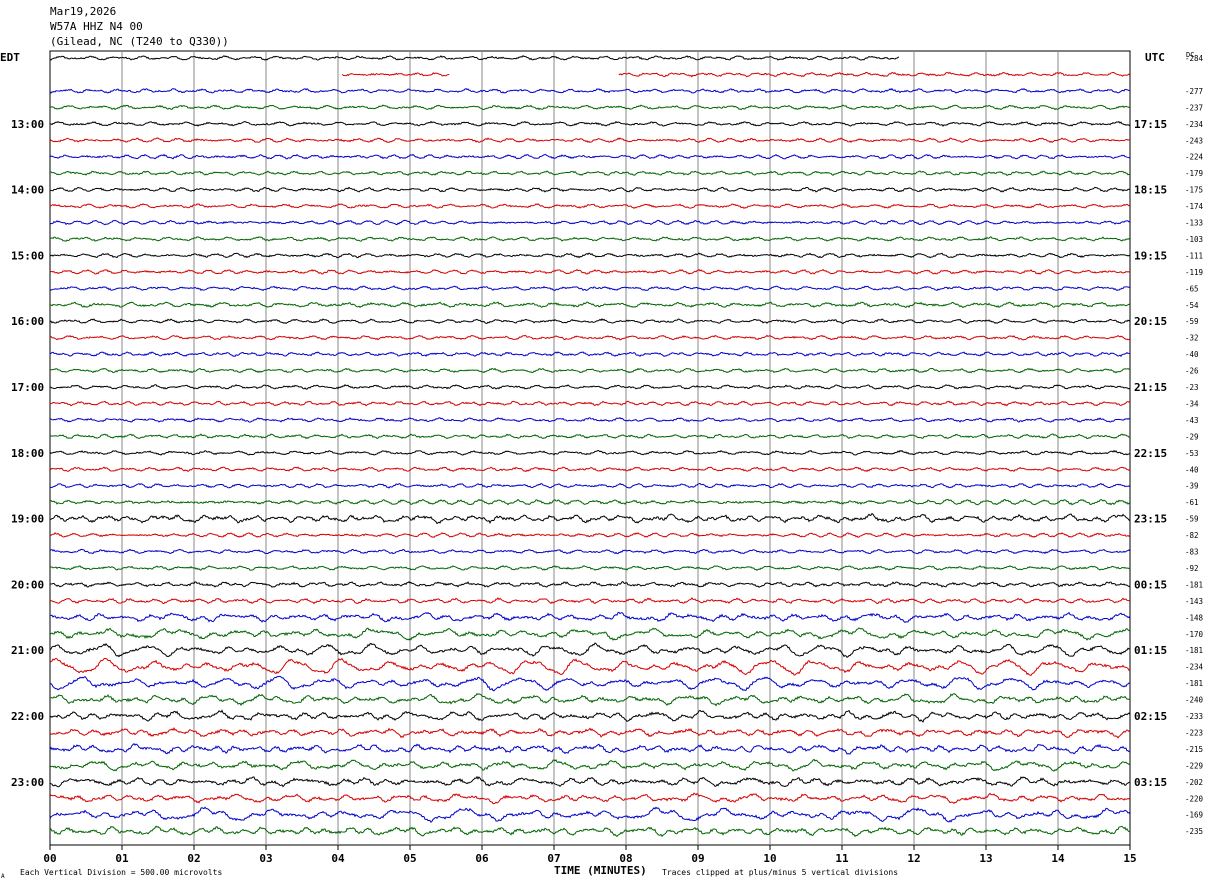 The height and width of the screenshot is (886, 1210). I want to click on x-tick-label: 13, so click(985, 858).